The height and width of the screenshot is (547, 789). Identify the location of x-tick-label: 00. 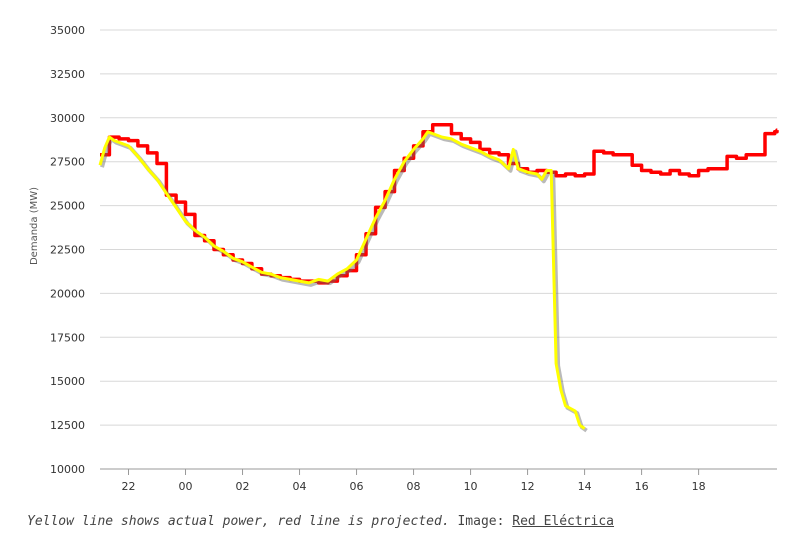
(186, 486).